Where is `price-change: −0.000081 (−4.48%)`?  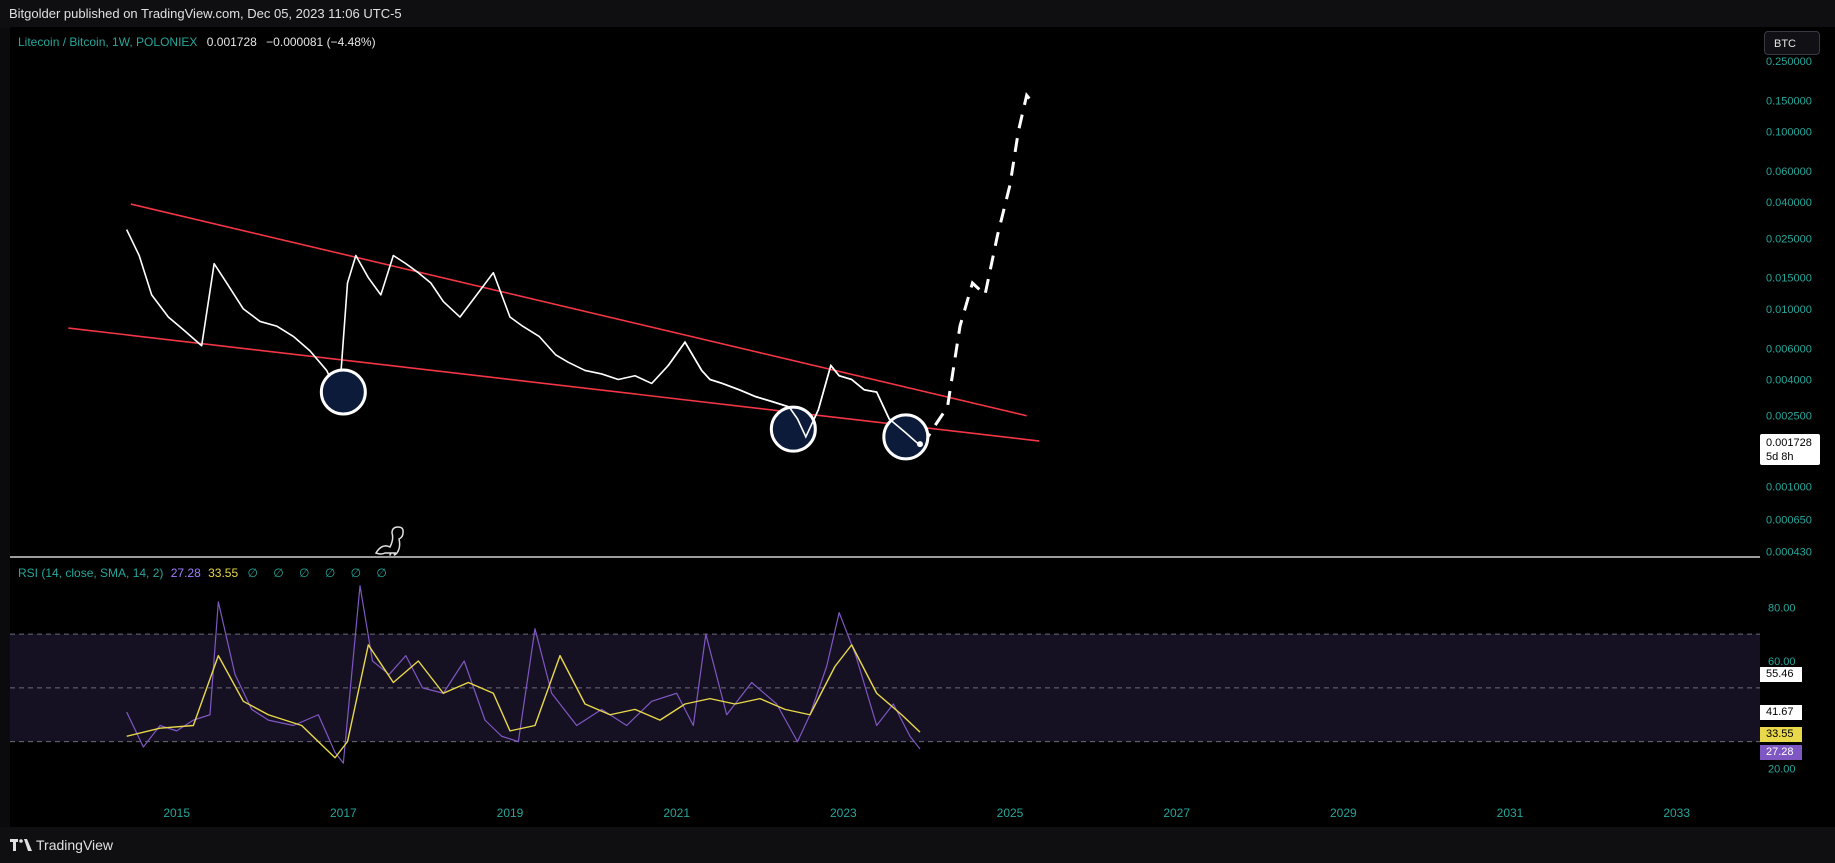 price-change: −0.000081 (−4.48%) is located at coordinates (321, 42).